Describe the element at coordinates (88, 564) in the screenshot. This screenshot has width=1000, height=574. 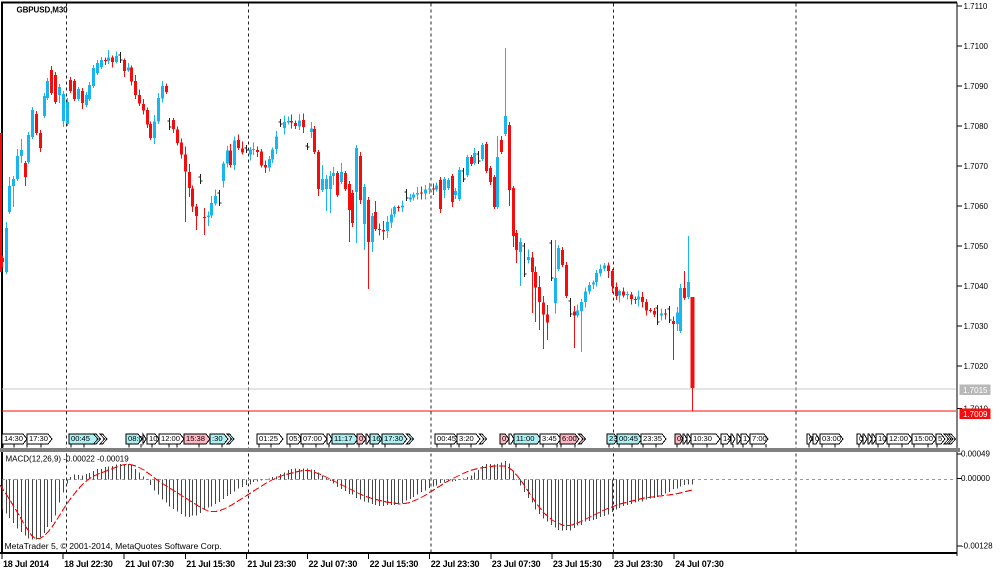
I see `svg-text: 18 Jul 22:30` at that location.